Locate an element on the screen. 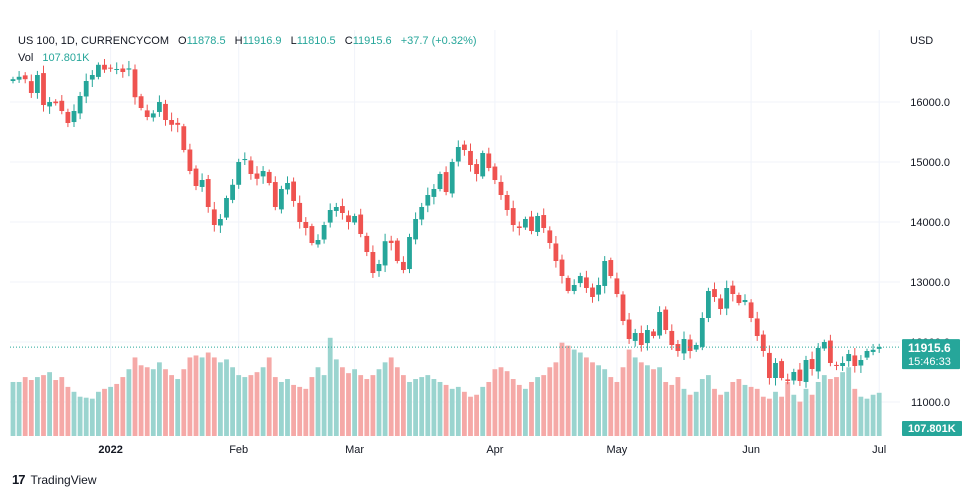 The image size is (979, 498). open-key: O is located at coordinates (182, 41).